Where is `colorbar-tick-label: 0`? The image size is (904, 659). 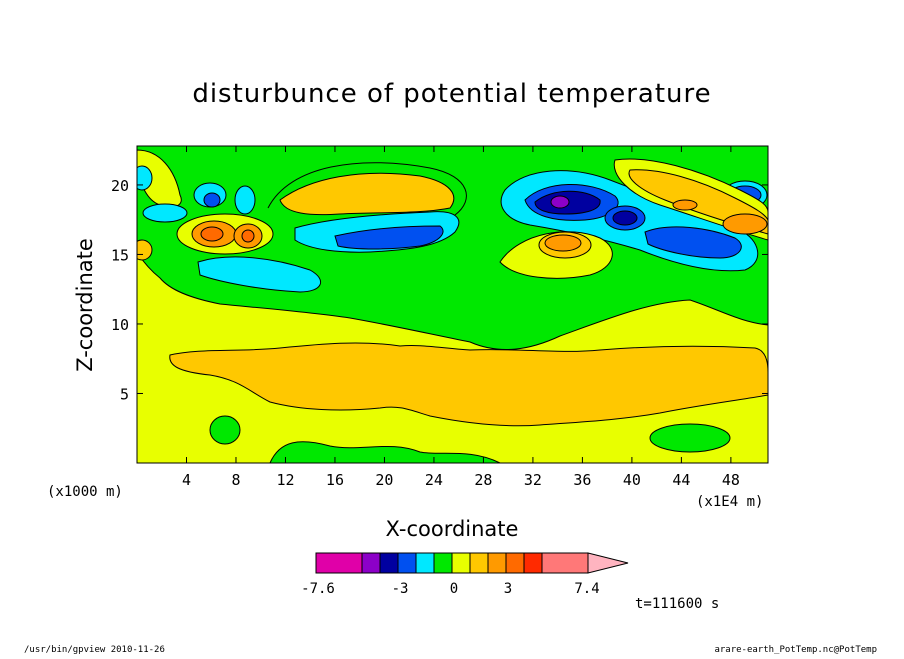
colorbar-tick-label: 0 is located at coordinates (454, 589).